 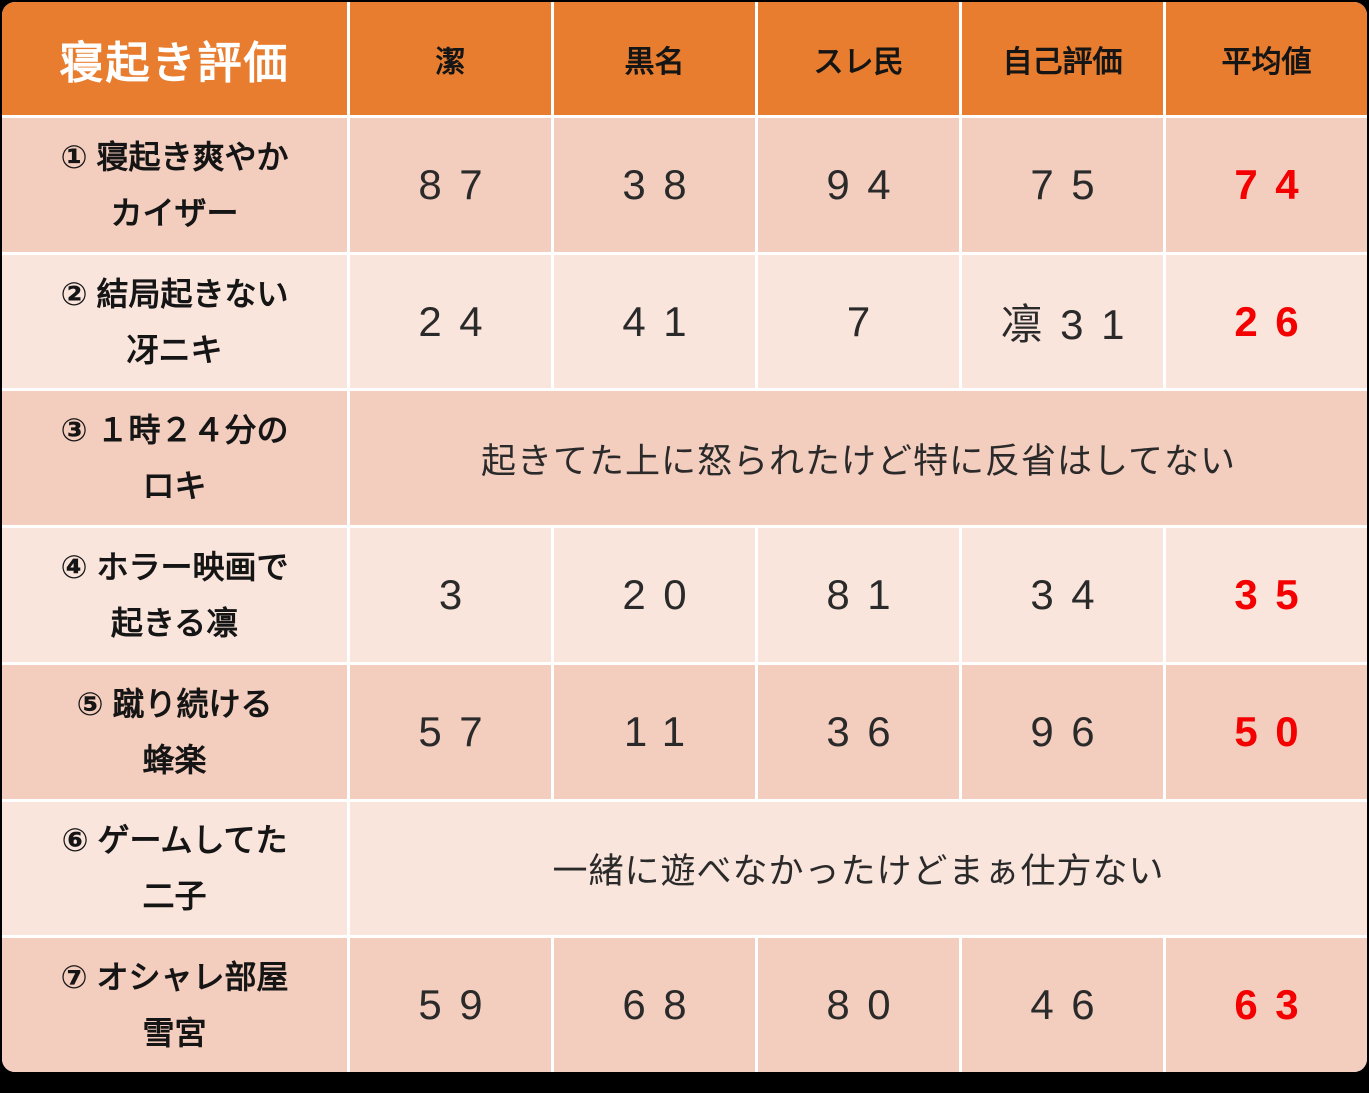 What do you see at coordinates (174, 185) in the screenshot?
I see `row-label: ① 寝起き爽やか カイザー` at bounding box center [174, 185].